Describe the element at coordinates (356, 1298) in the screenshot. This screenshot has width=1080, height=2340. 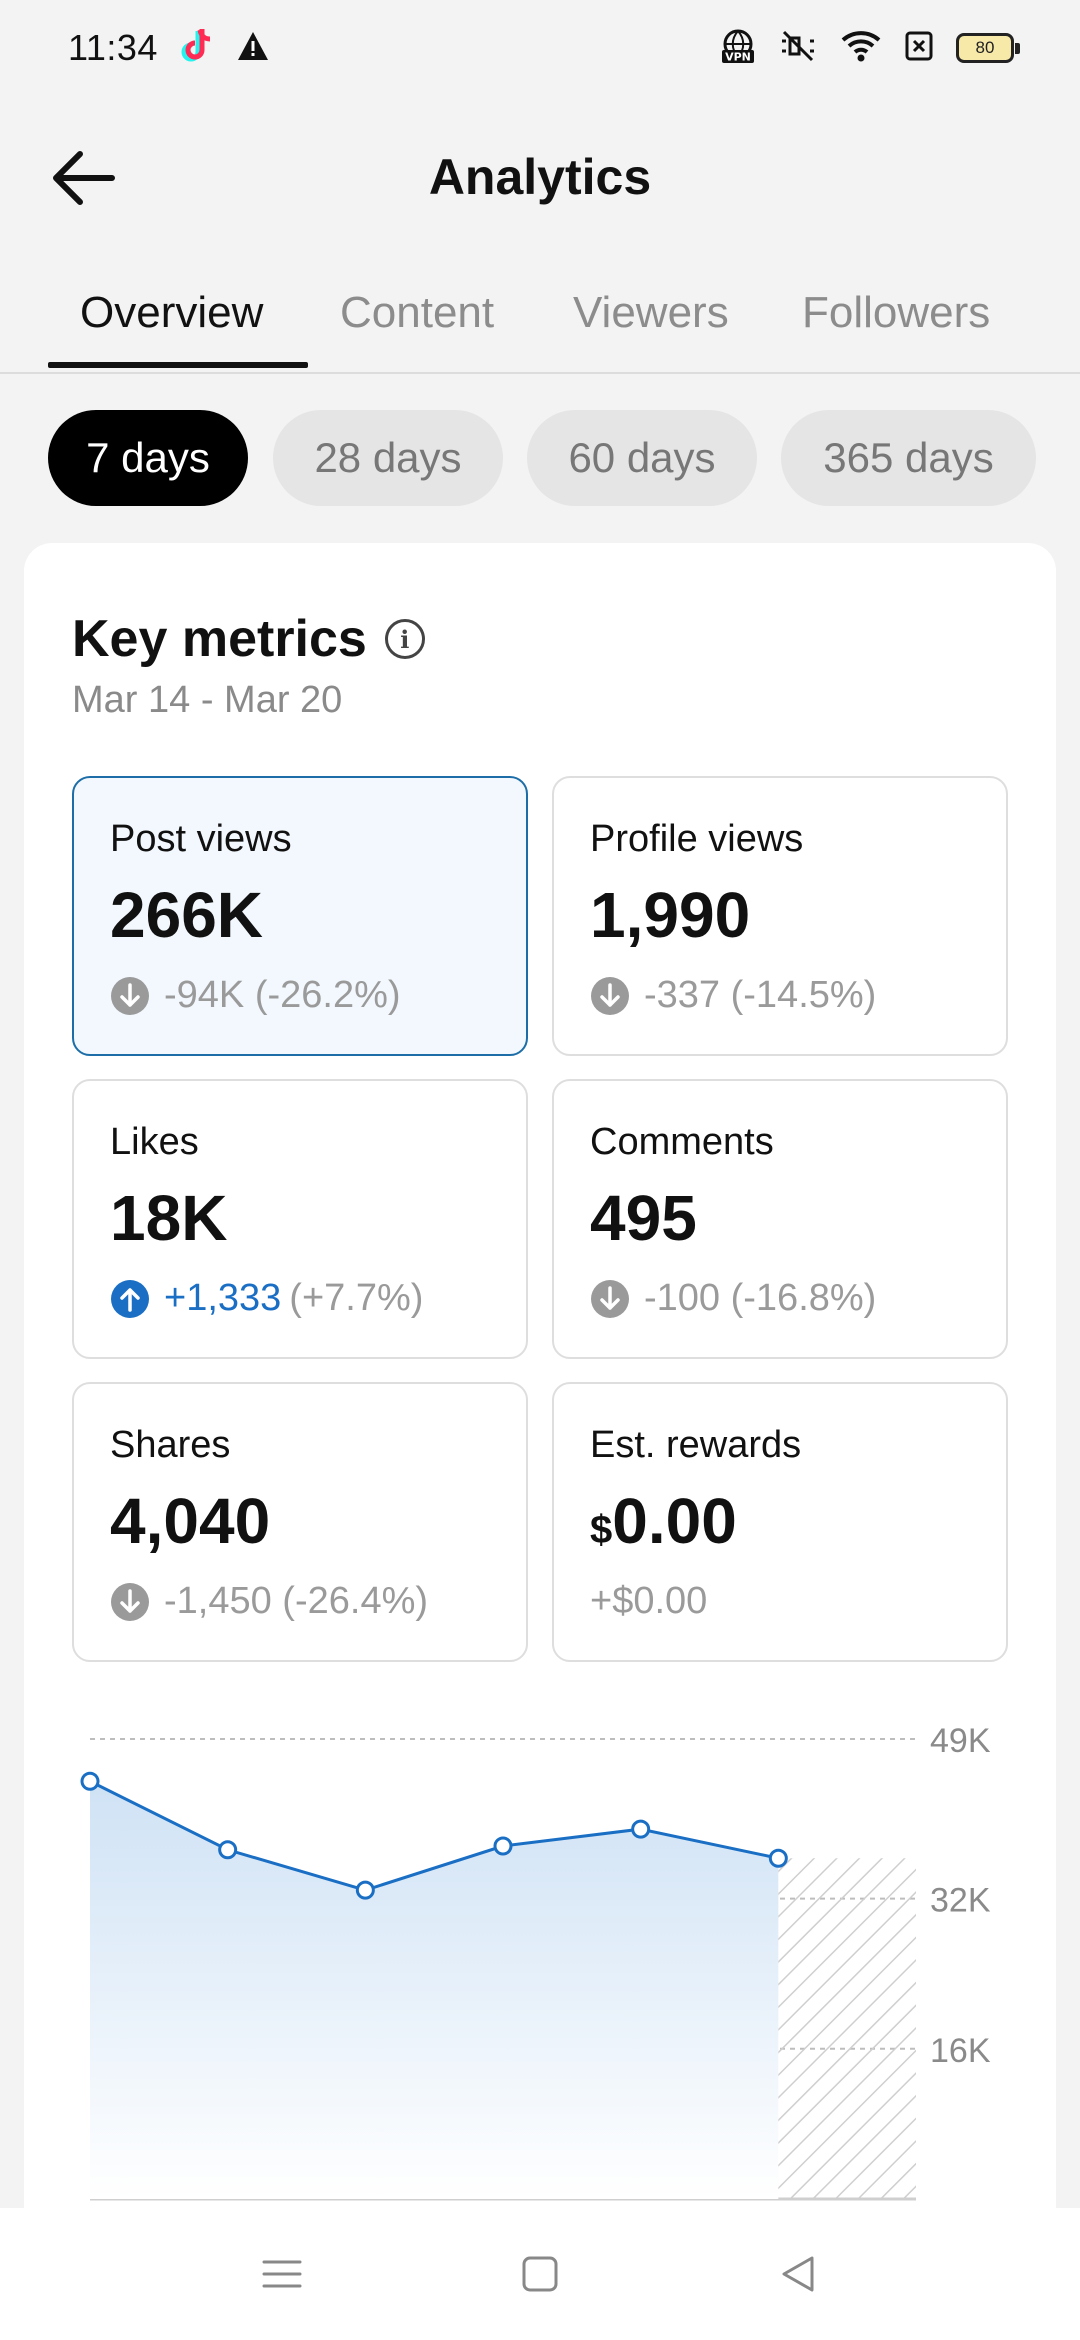
I see `delta-percent: (+7.7%)` at that location.